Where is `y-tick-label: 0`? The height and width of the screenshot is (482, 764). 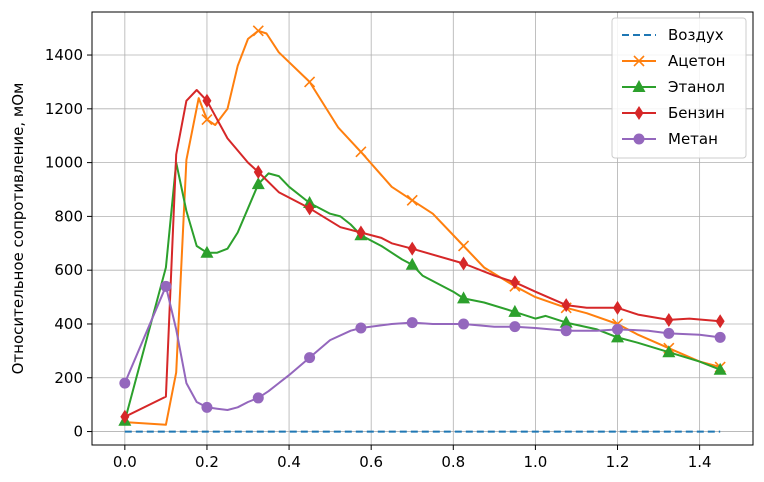 y-tick-label: 0 is located at coordinates (78, 432).